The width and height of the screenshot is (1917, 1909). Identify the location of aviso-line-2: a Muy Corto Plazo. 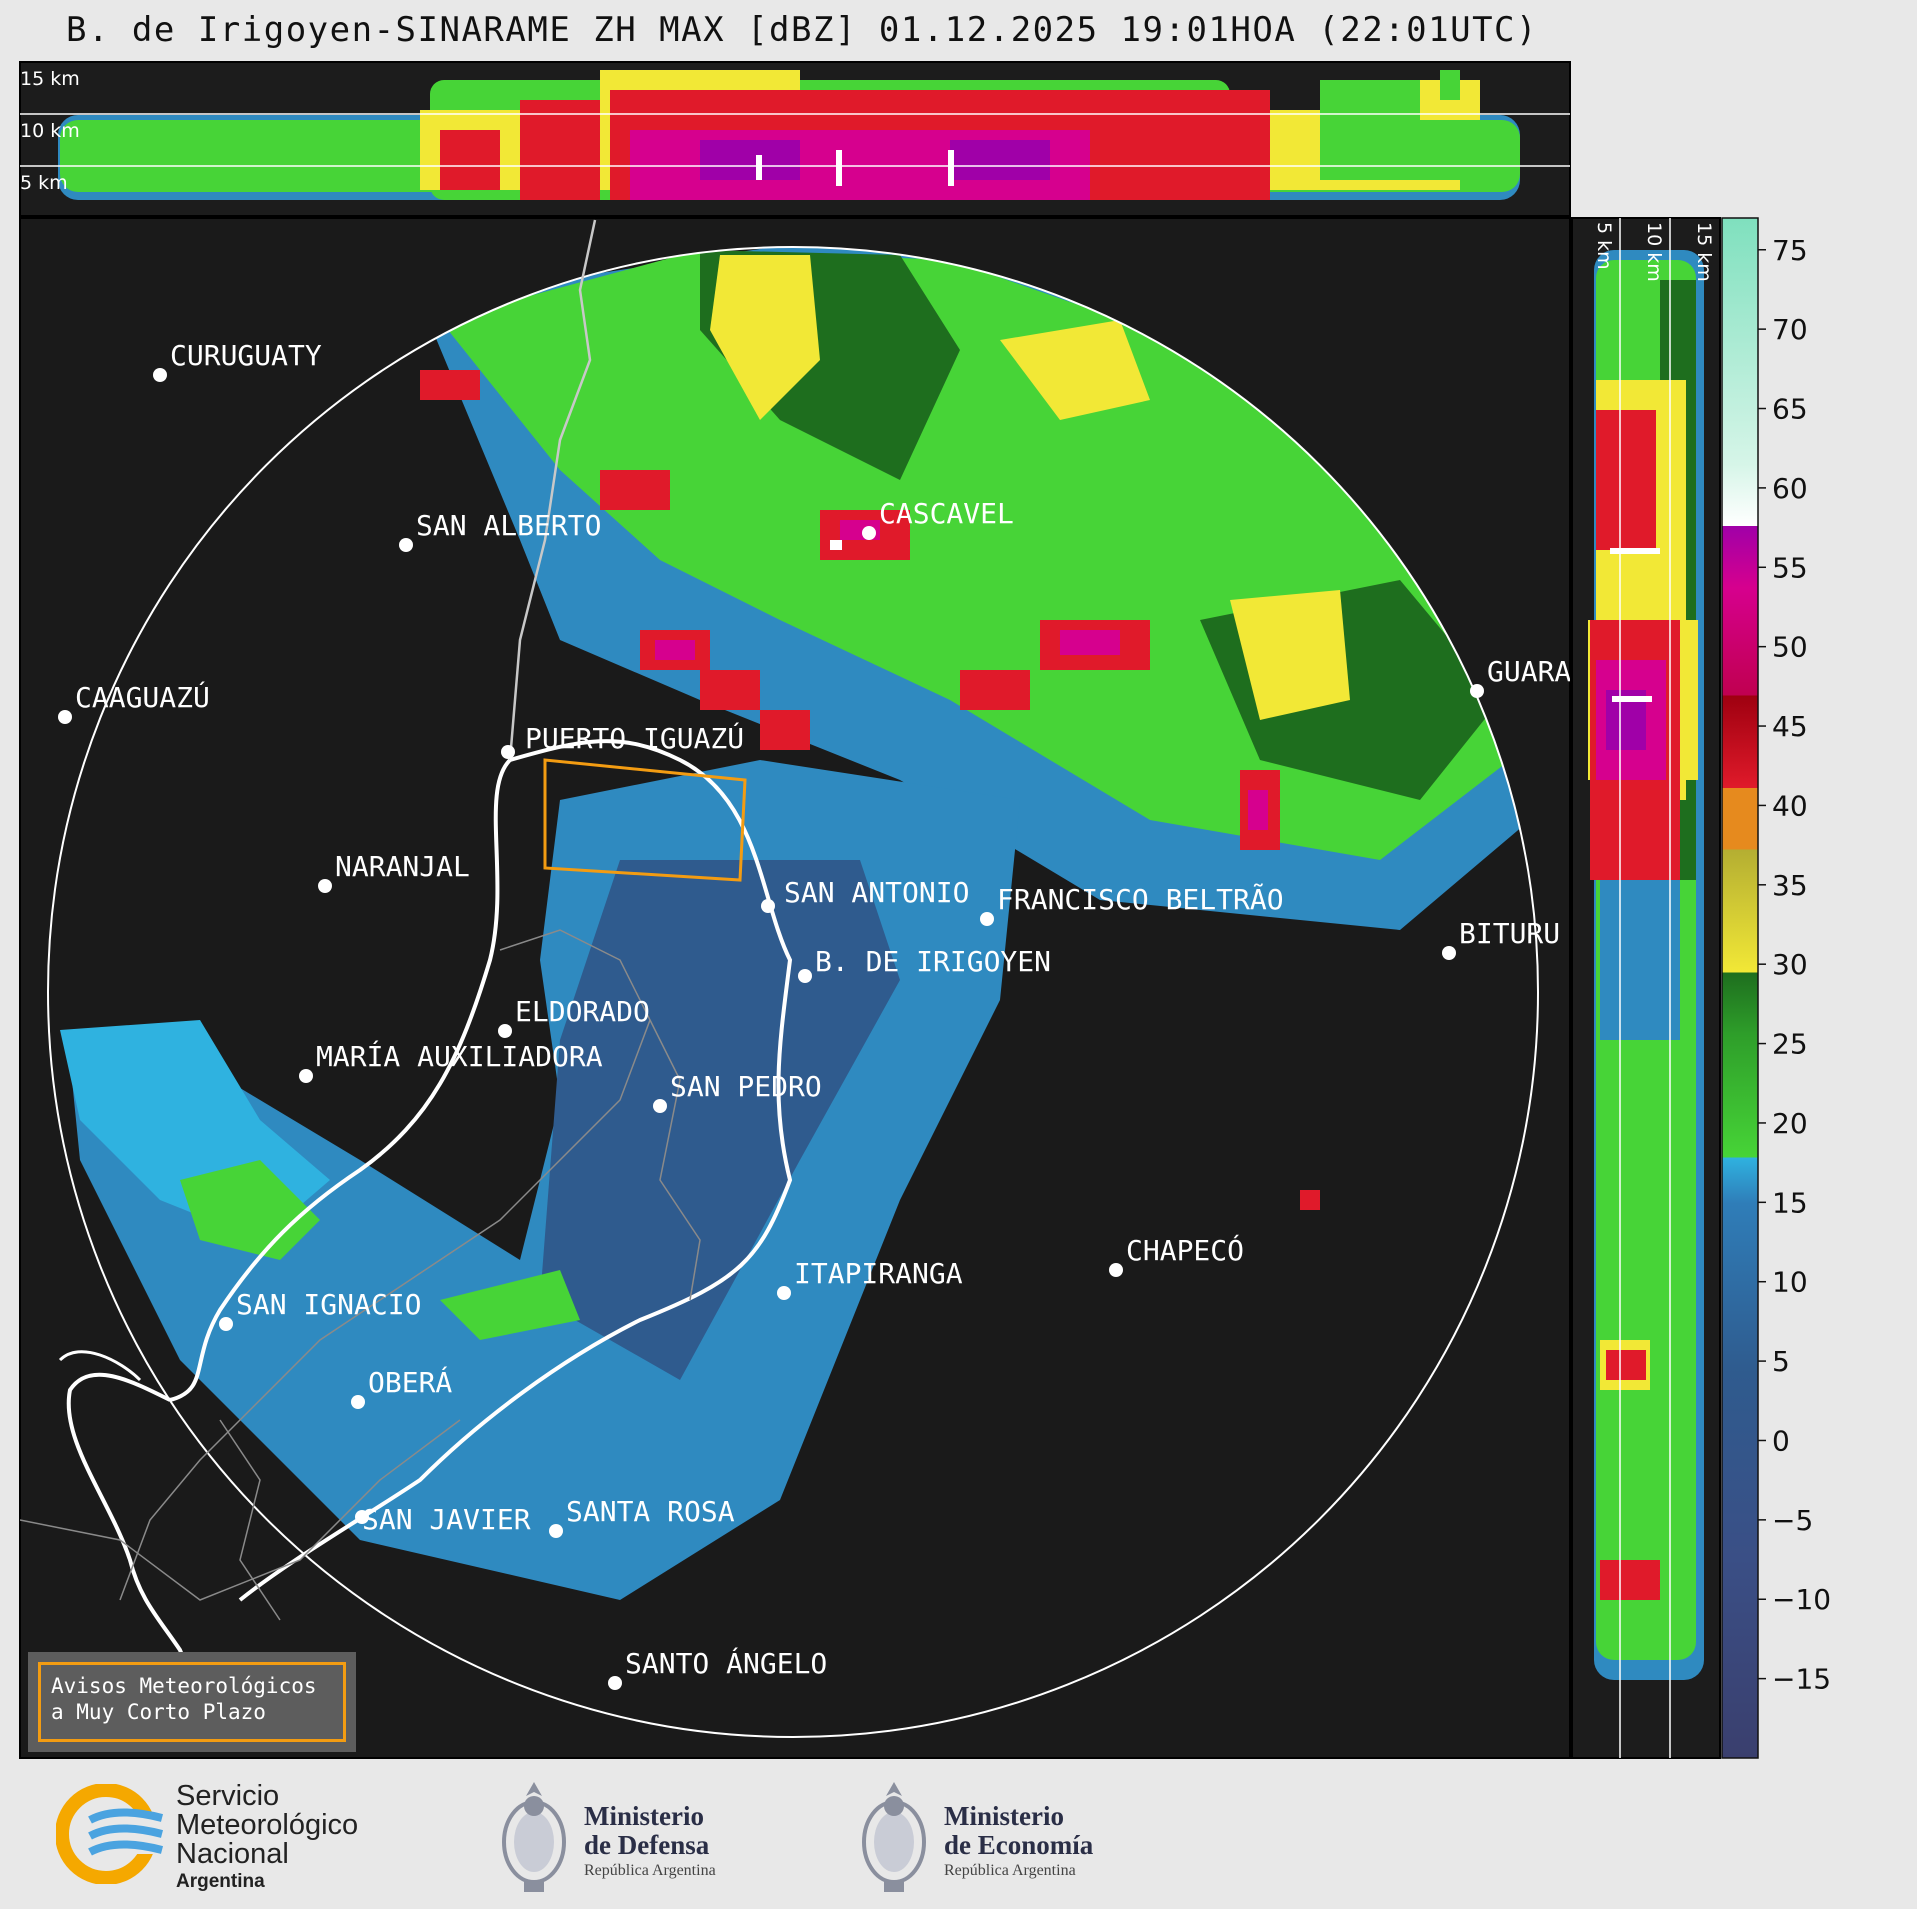
(158, 1712).